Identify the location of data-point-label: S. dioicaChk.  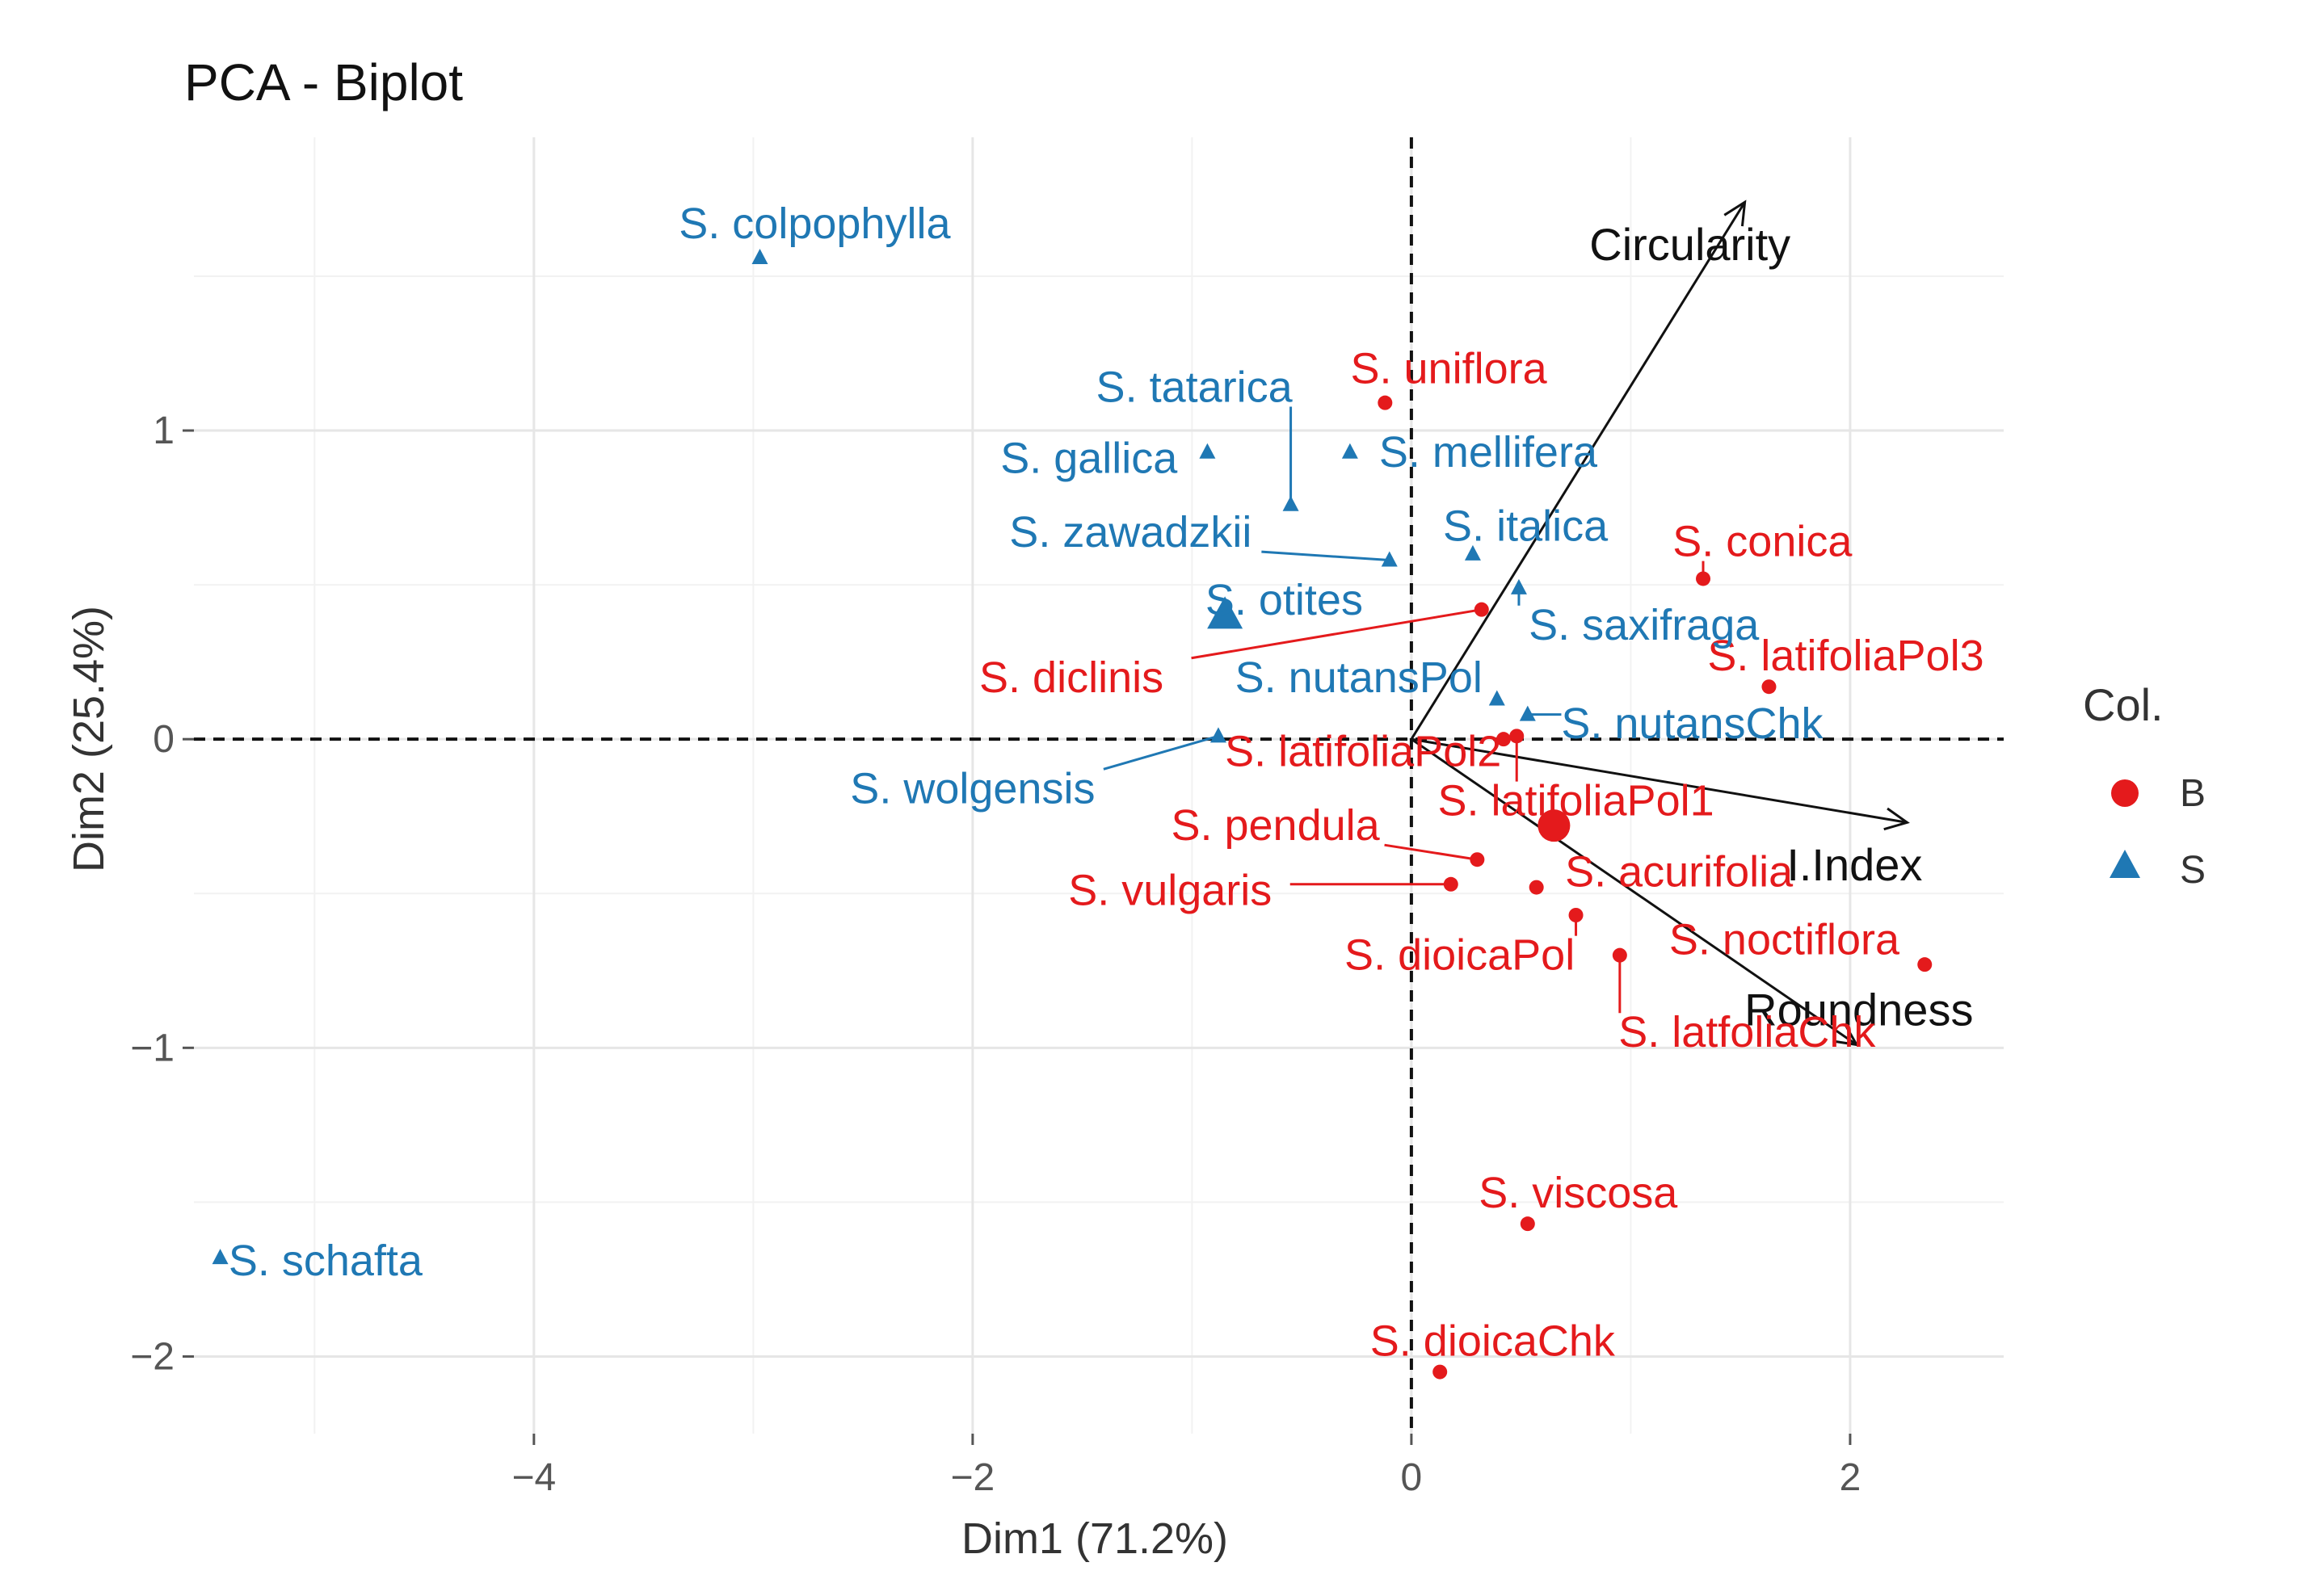
(1493, 1341).